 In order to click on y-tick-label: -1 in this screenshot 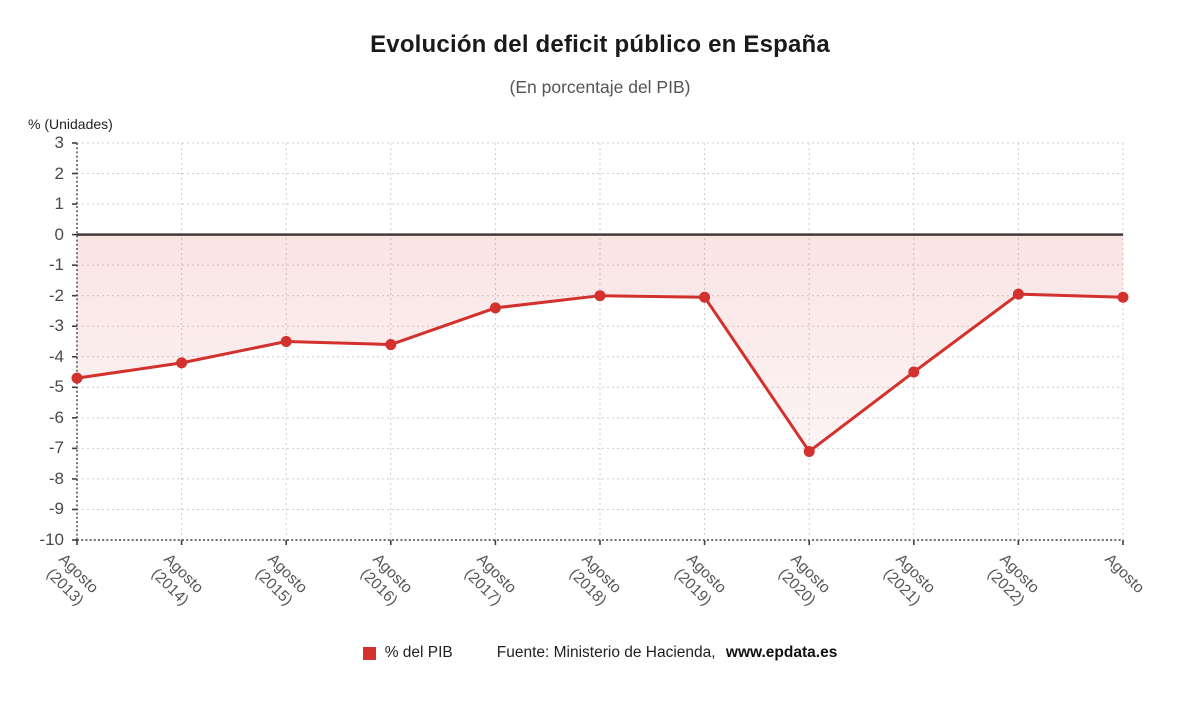, I will do `click(56, 265)`.